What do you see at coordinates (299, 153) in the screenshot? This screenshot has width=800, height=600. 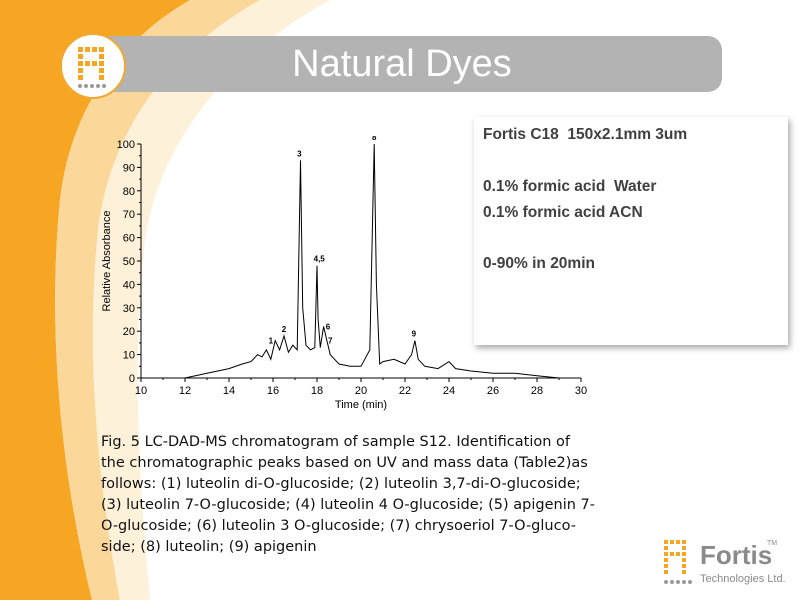 I see `peak-label: 3` at bounding box center [299, 153].